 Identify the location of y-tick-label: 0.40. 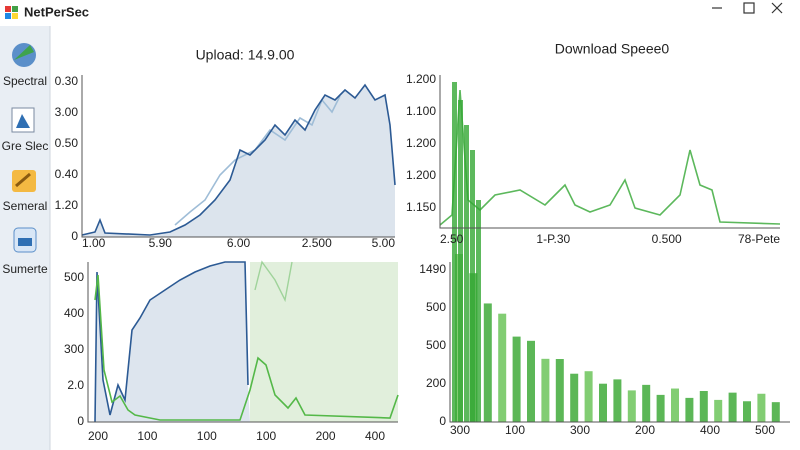
(67, 174).